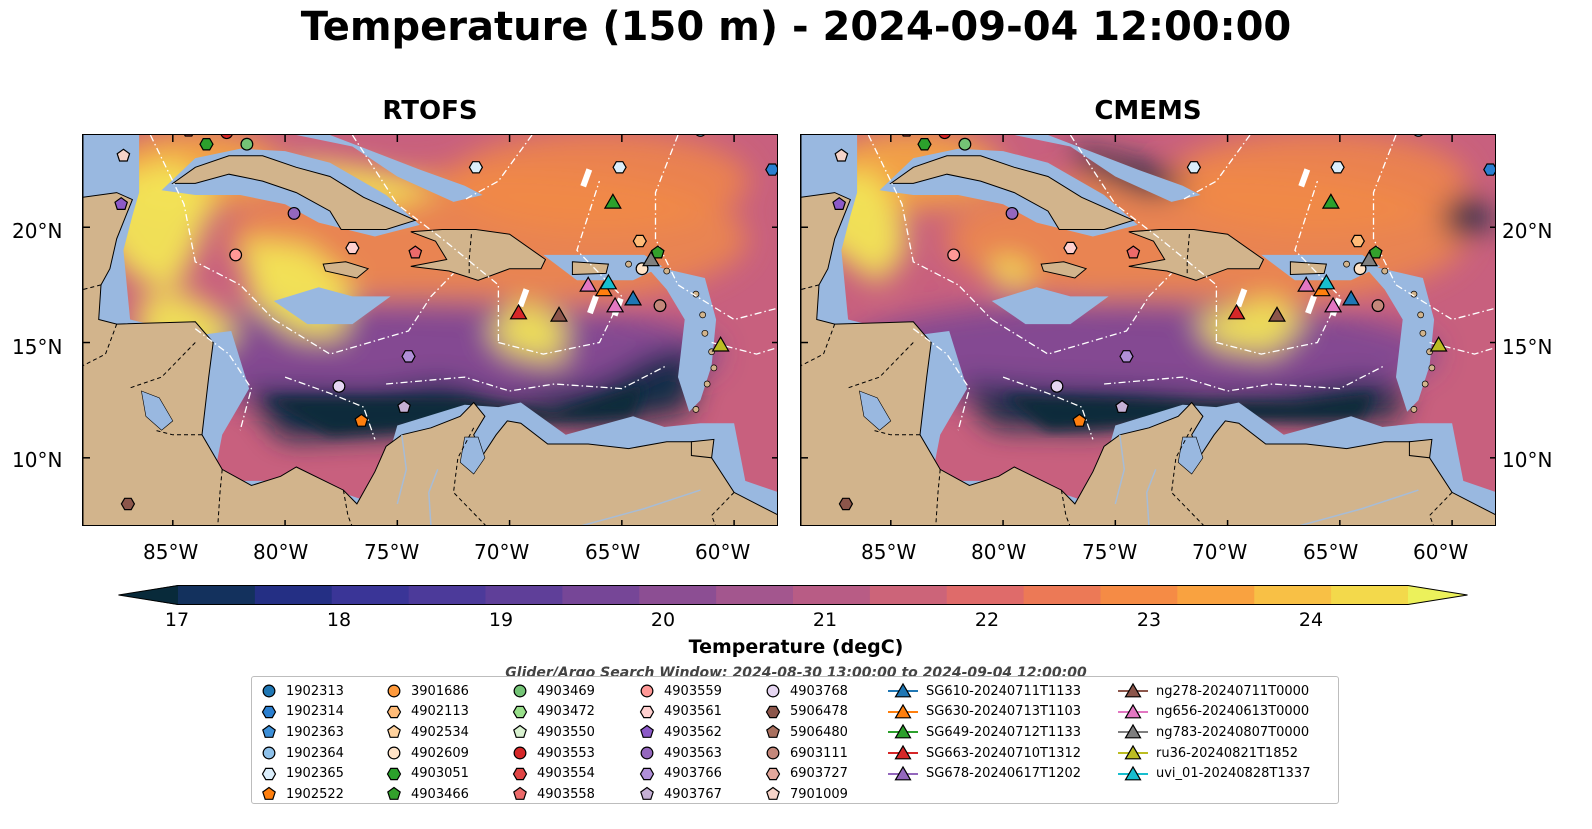 The image size is (1592, 829). I want to click on legend-label: SG610-20240711T1133, so click(1004, 691).